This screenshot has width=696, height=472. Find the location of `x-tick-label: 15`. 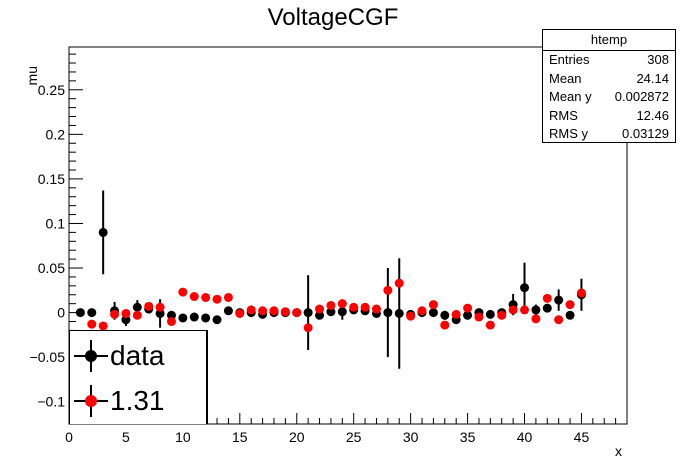

x-tick-label: 15 is located at coordinates (240, 437).